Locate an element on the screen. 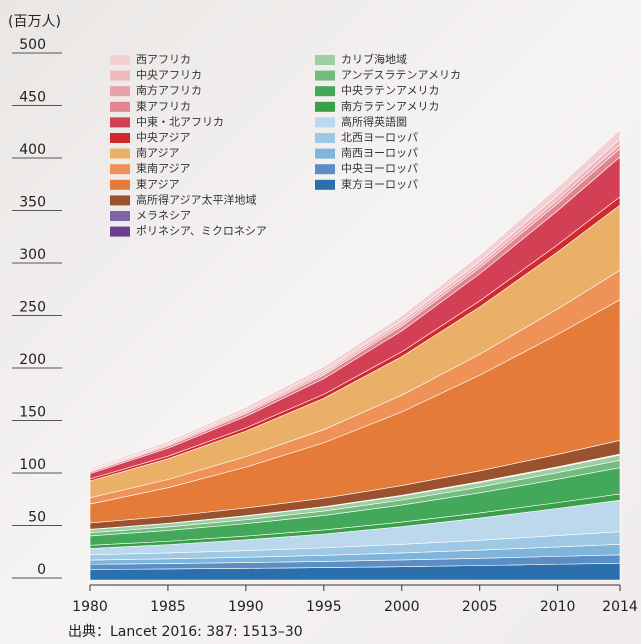 The height and width of the screenshot is (644, 641). legend-label: 東アフリカ is located at coordinates (163, 106).